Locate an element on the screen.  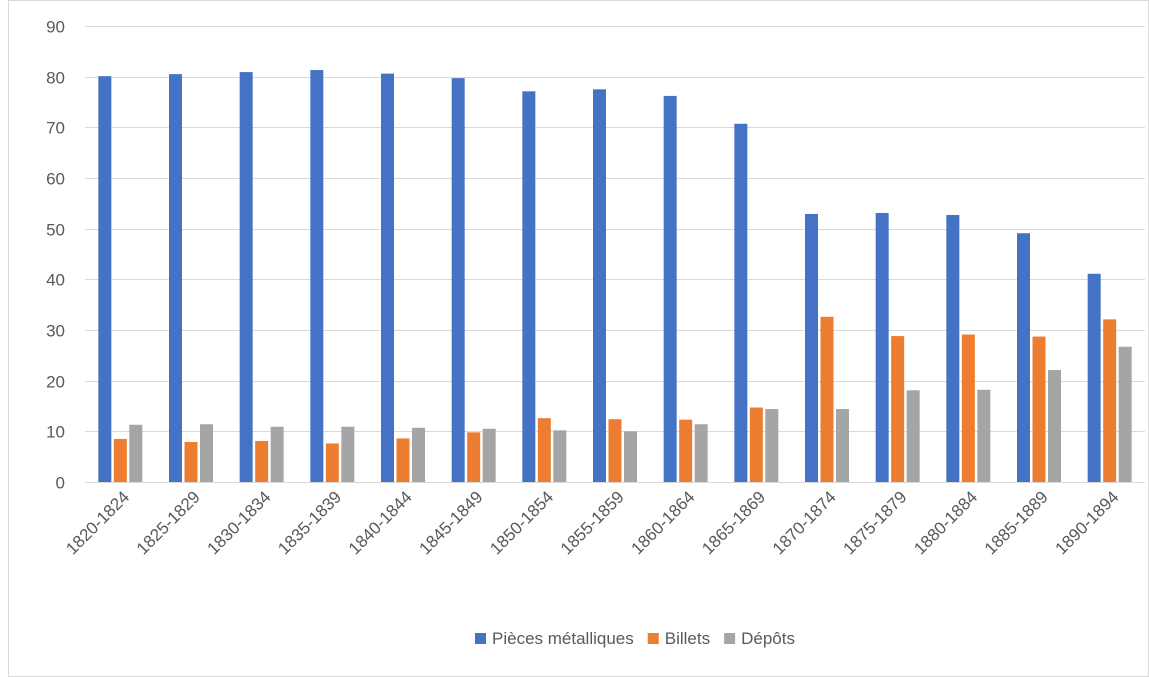
x-tick-label: 1870-1874 is located at coordinates (804, 522).